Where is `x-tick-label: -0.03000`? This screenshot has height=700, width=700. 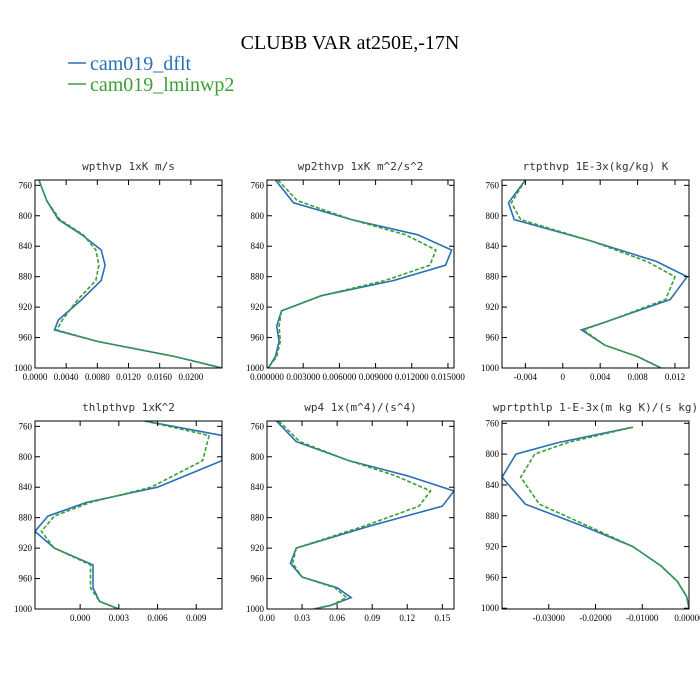 x-tick-label: -0.03000 is located at coordinates (549, 618).